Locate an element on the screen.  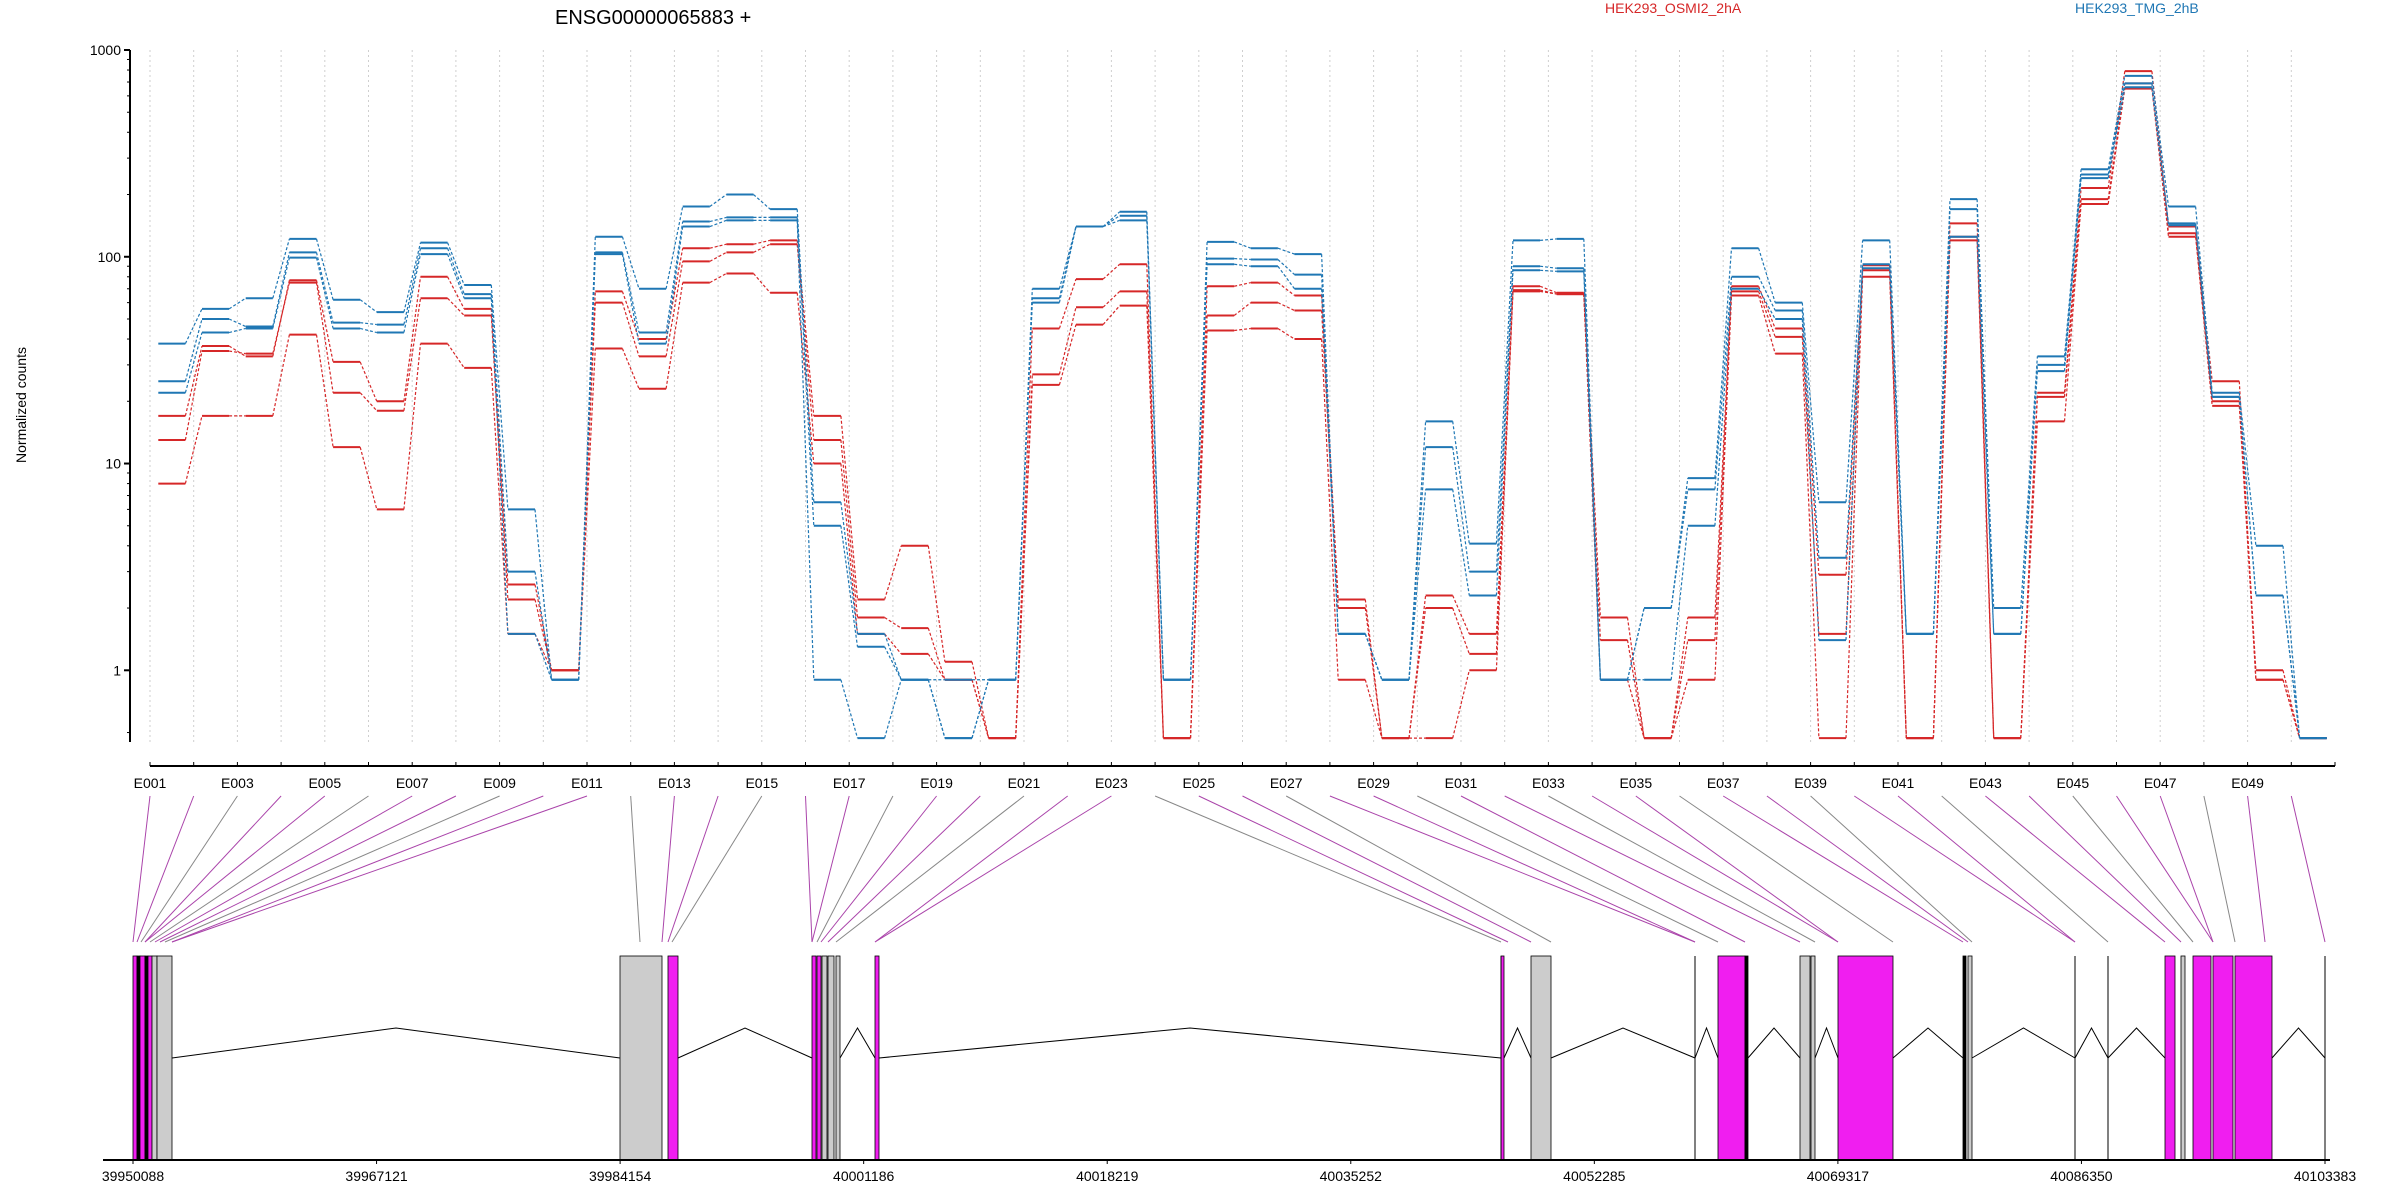
exon-tick-label: E035 is located at coordinates (1635, 783).